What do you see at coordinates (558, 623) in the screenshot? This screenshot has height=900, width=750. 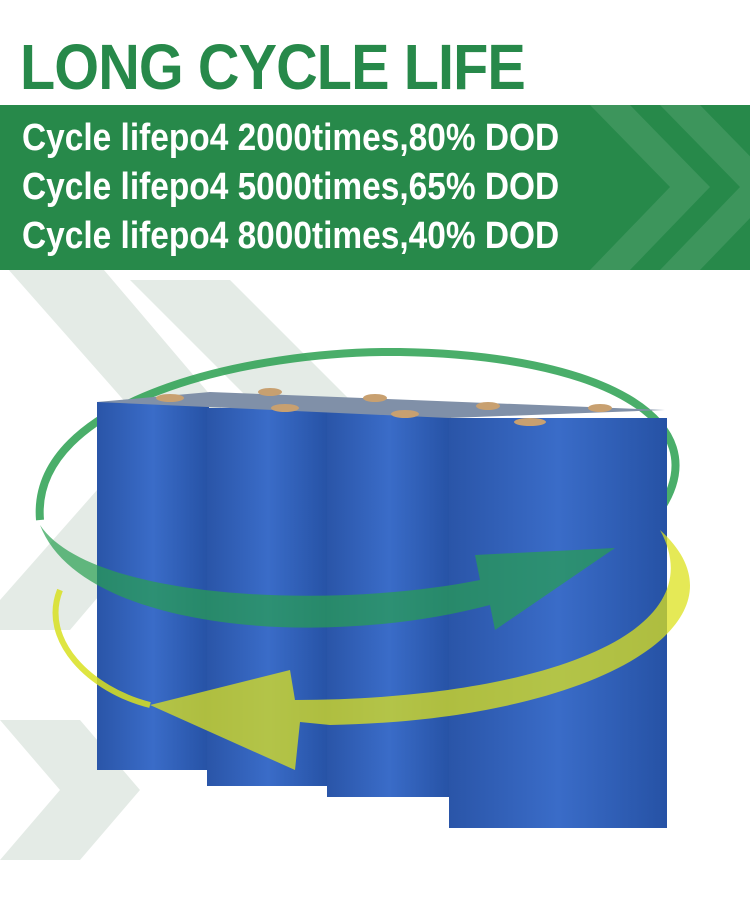 I see `battery-cell` at bounding box center [558, 623].